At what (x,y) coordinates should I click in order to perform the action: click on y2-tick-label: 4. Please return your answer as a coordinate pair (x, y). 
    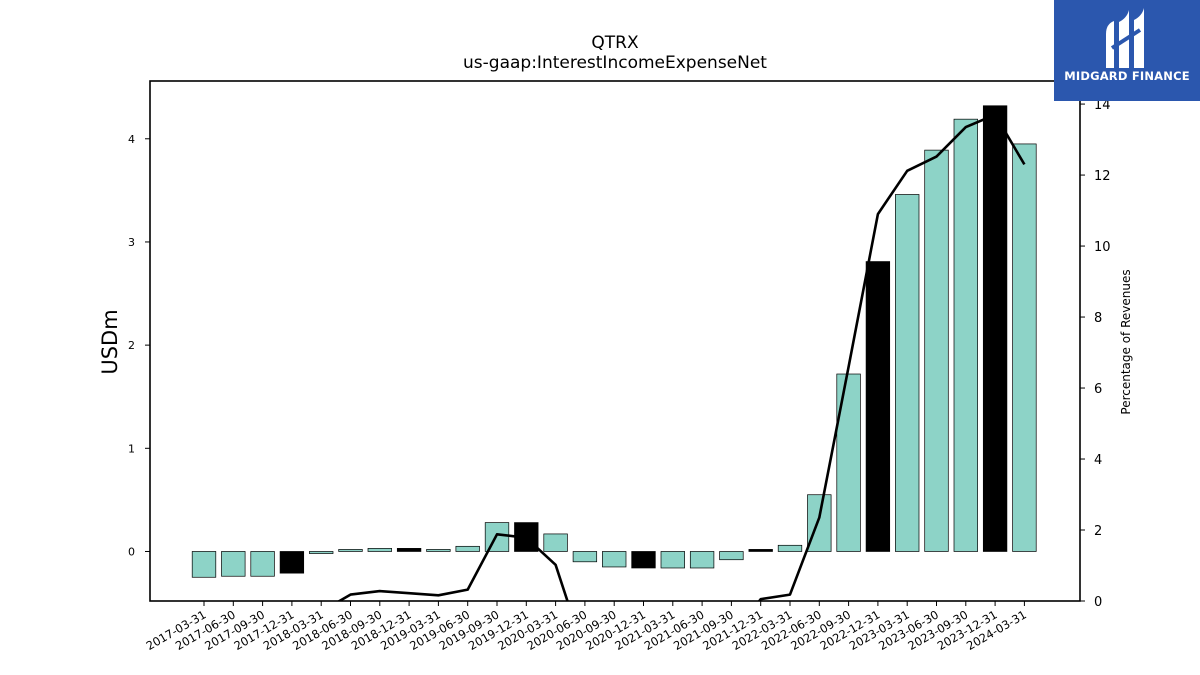
    Looking at the image, I should click on (1098, 460).